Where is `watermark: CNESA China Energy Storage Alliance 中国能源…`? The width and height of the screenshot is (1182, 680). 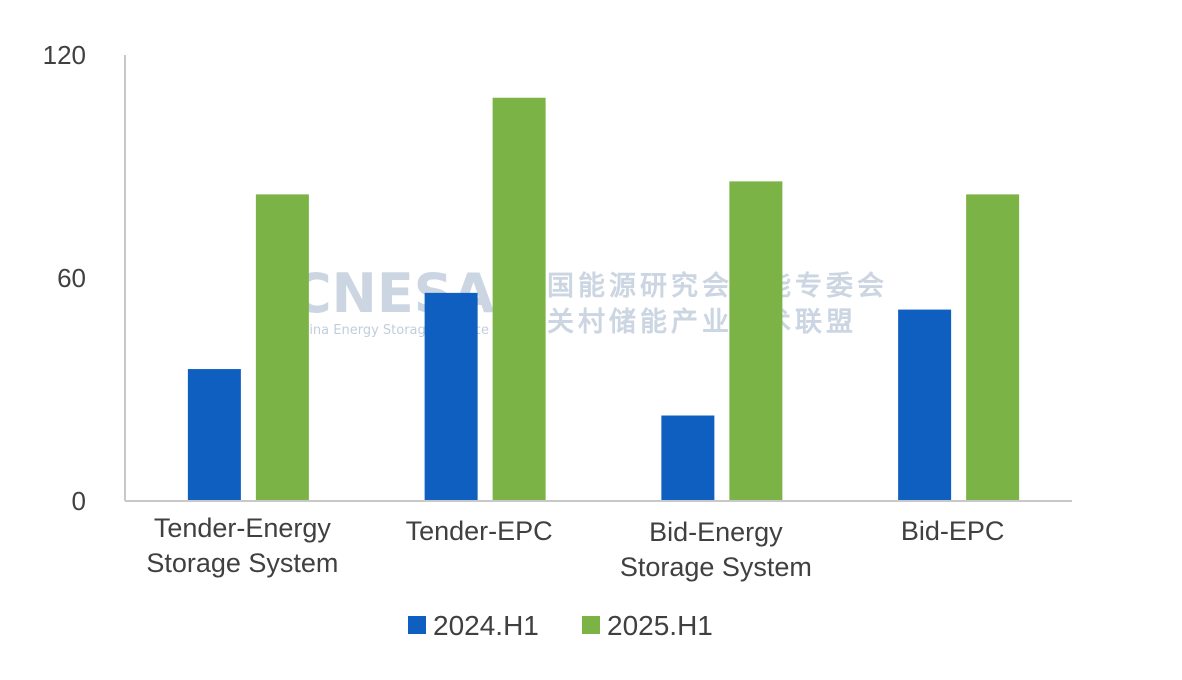
watermark: CNESA China Energy Storage Alliance 中国能源… is located at coordinates (590, 300).